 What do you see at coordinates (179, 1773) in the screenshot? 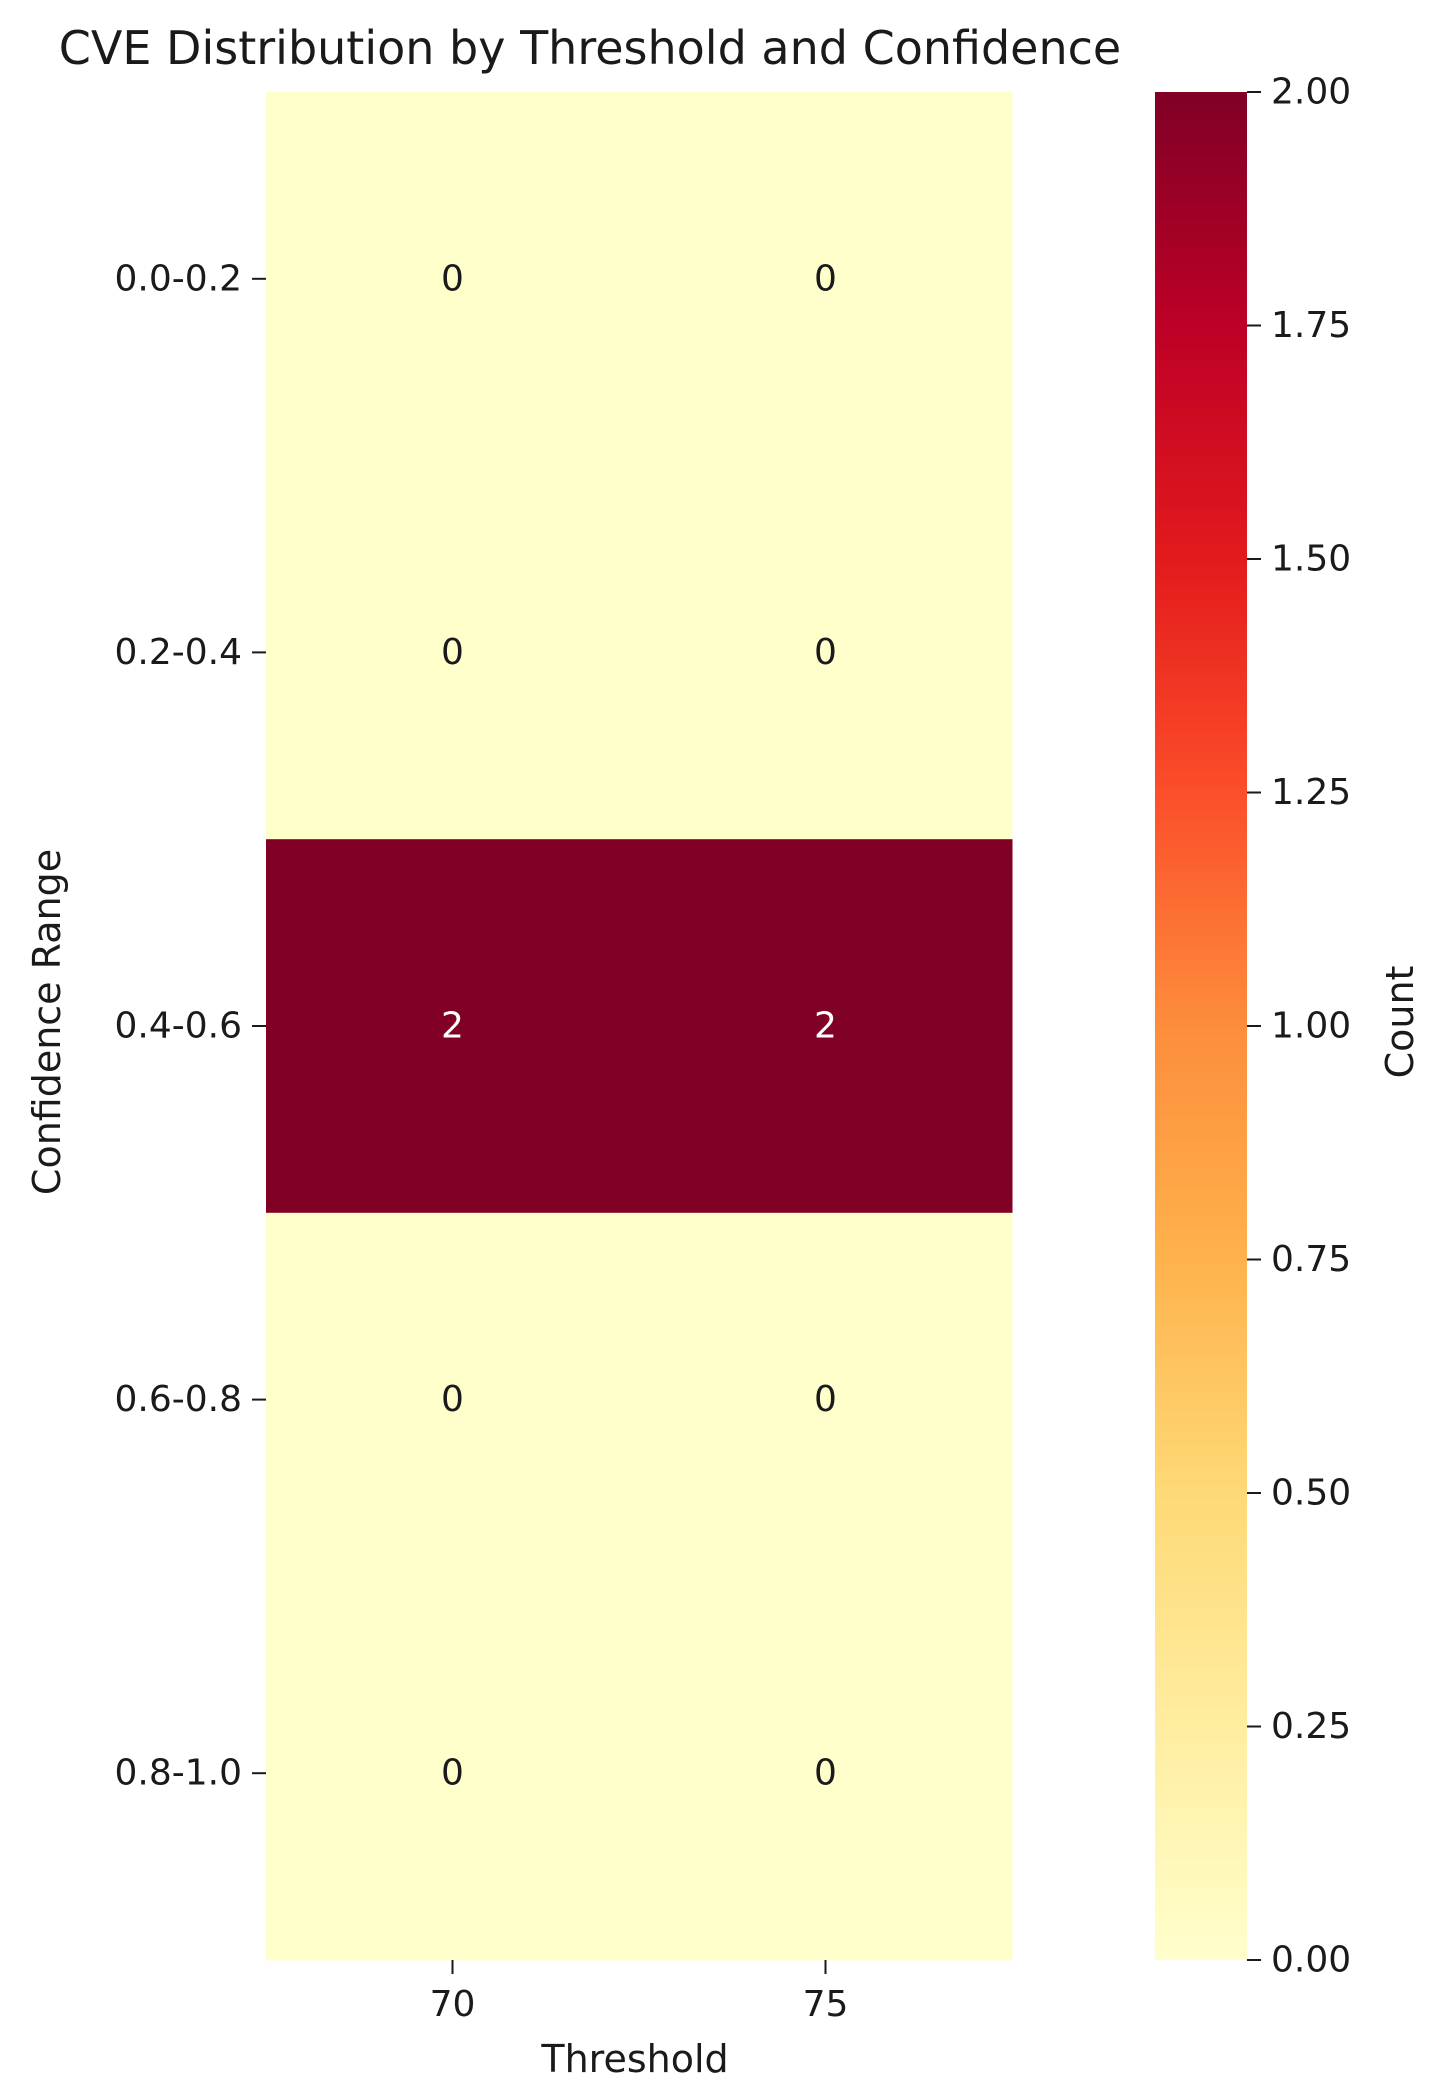
I see `y-tick-label: 0.8-1.0` at bounding box center [179, 1773].